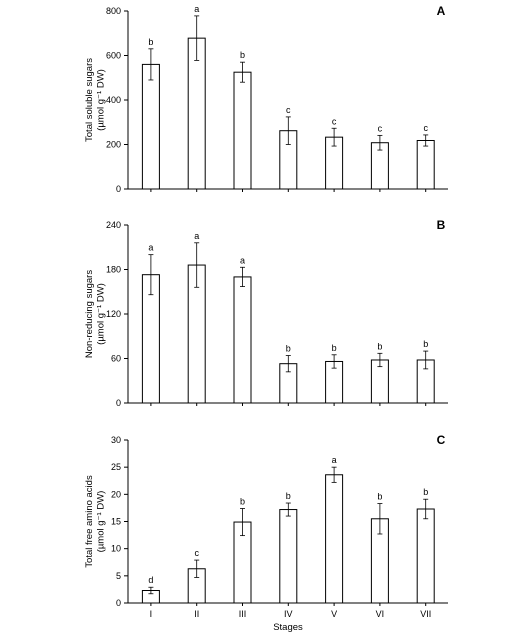 The width and height of the screenshot is (528, 640). Describe the element at coordinates (116, 359) in the screenshot. I see `y-tick-label: 60` at that location.